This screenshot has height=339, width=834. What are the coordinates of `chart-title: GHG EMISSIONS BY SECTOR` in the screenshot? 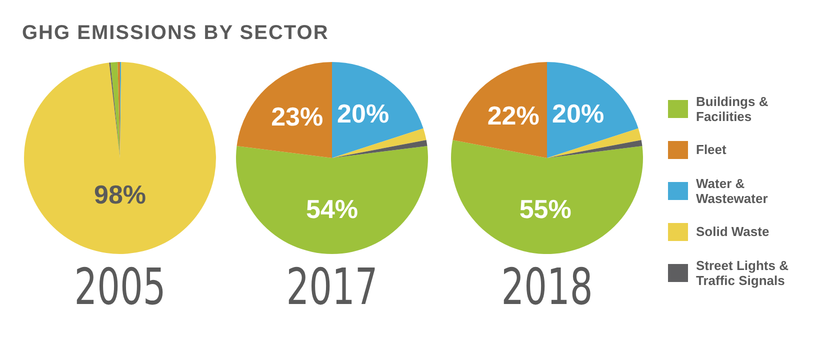 It's located at (175, 33).